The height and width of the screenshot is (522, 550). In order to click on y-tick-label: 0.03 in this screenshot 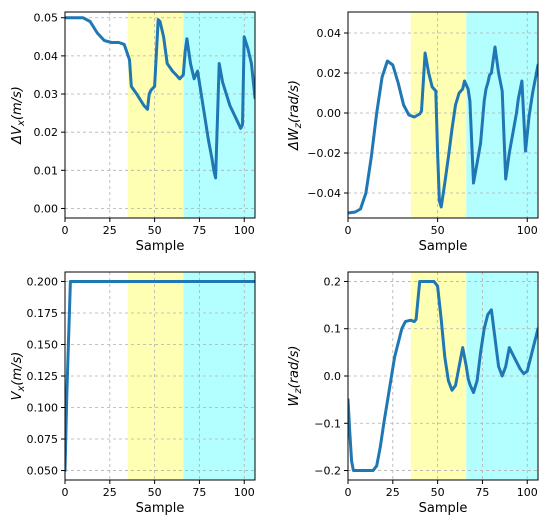, I will do `click(46, 94)`.